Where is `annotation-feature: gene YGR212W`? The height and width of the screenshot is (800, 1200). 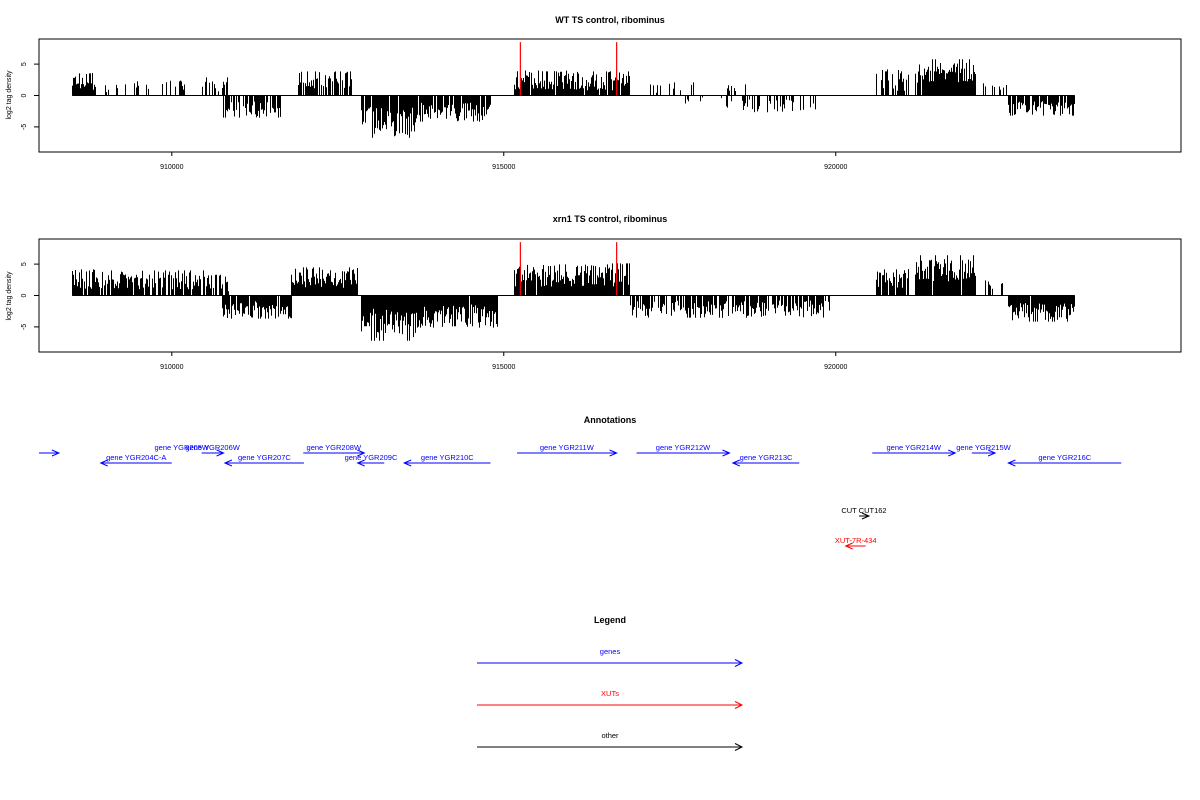 annotation-feature: gene YGR212W is located at coordinates (683, 450).